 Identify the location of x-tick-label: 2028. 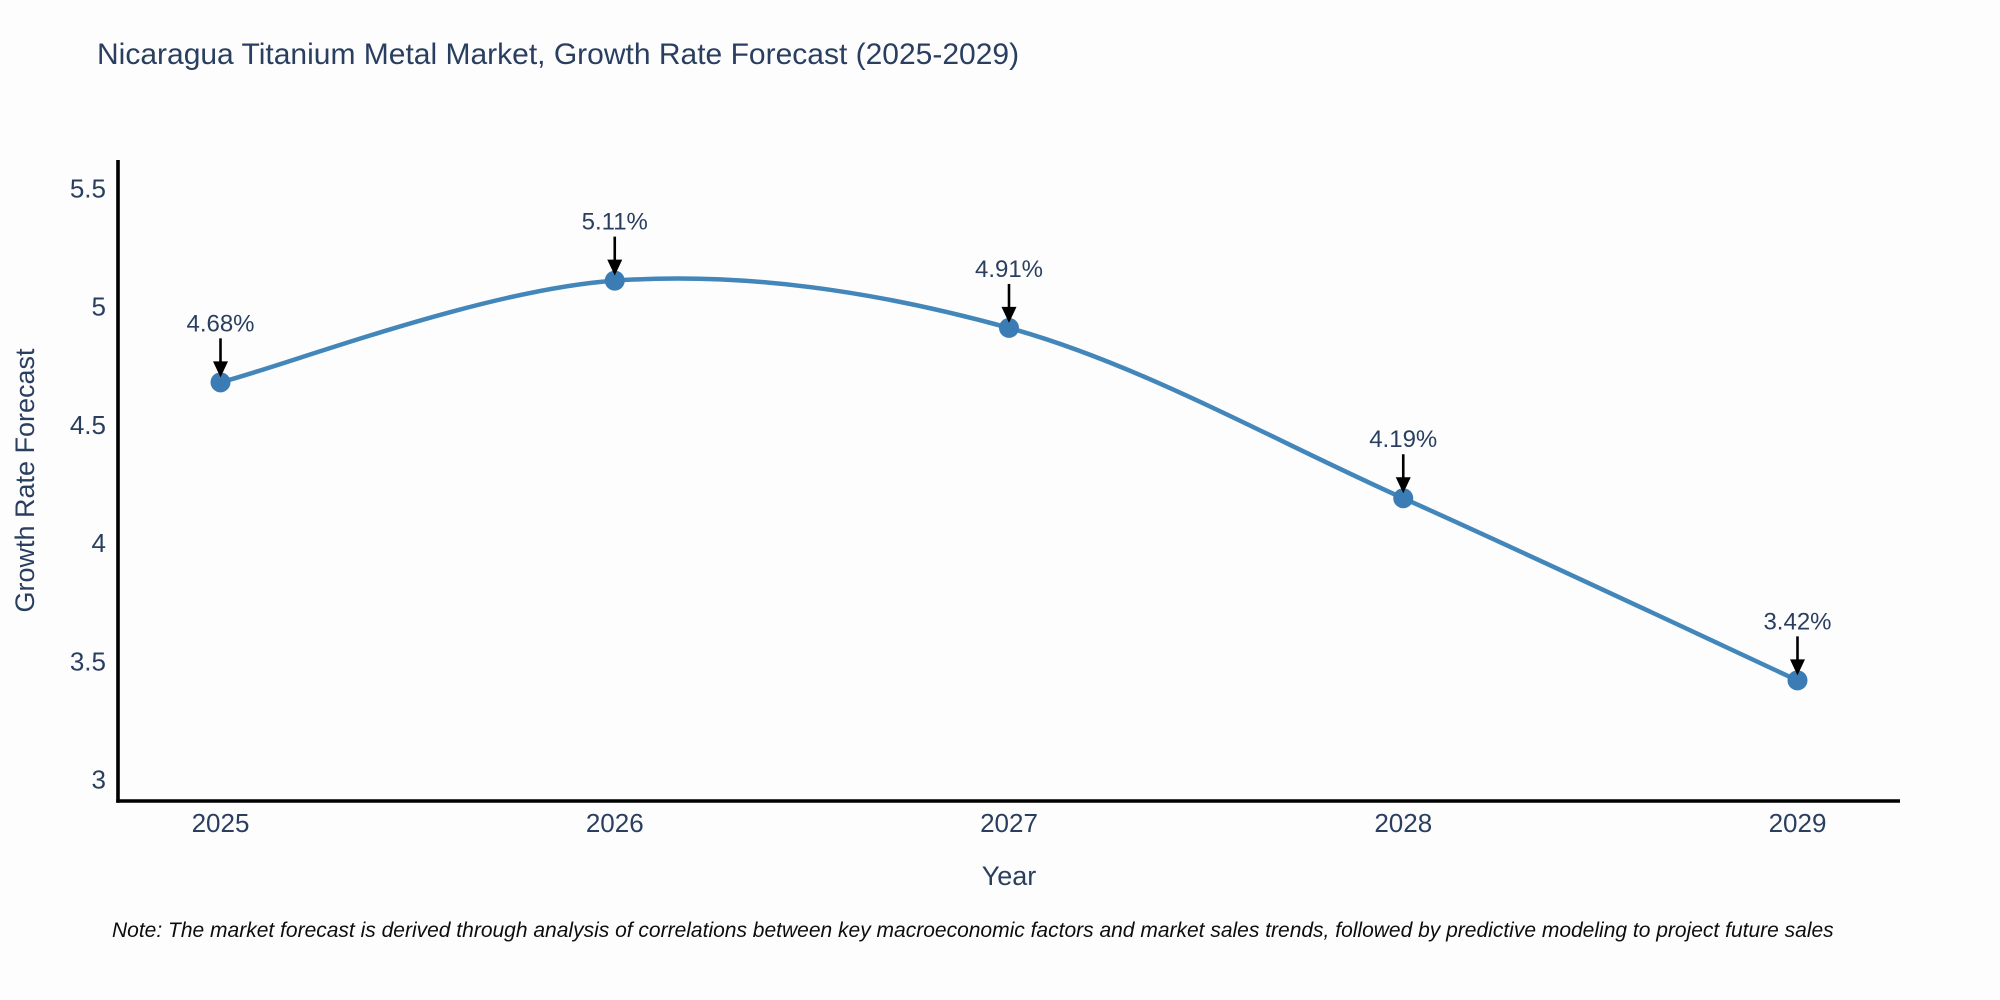
(1403, 823).